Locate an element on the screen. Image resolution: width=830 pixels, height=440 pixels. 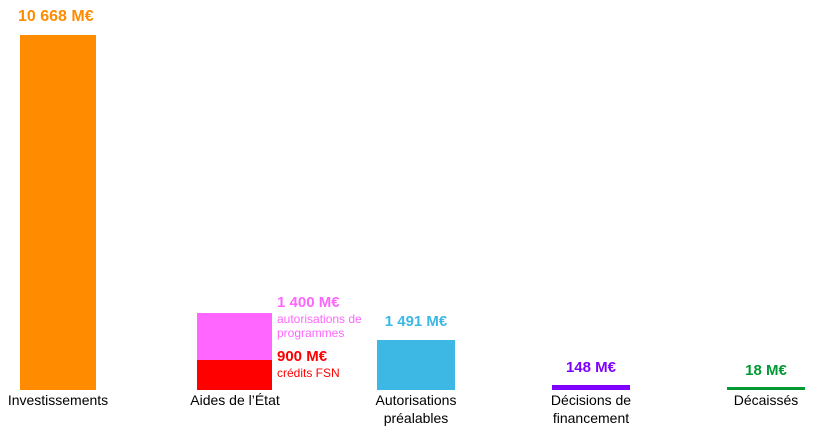
sublabel-autorisations-de-programmes: autorisations de programmes is located at coordinates (319, 326).